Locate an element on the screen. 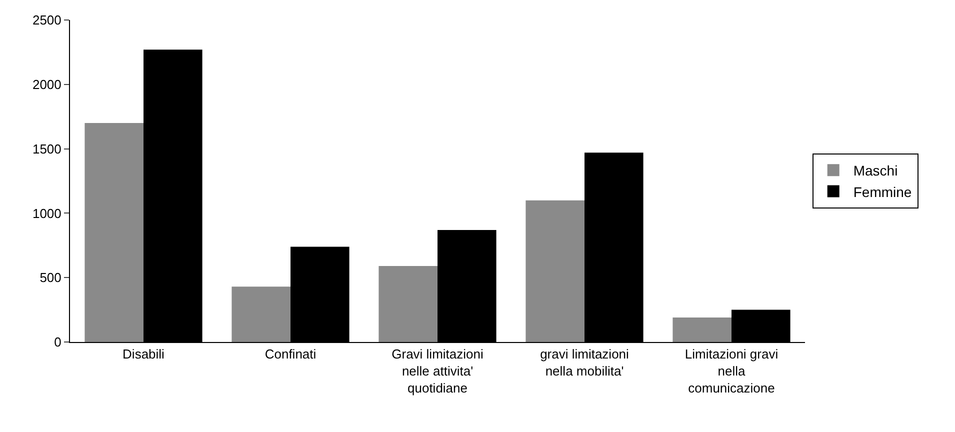 The width and height of the screenshot is (955, 432). legend-label: Femmine is located at coordinates (882, 192).